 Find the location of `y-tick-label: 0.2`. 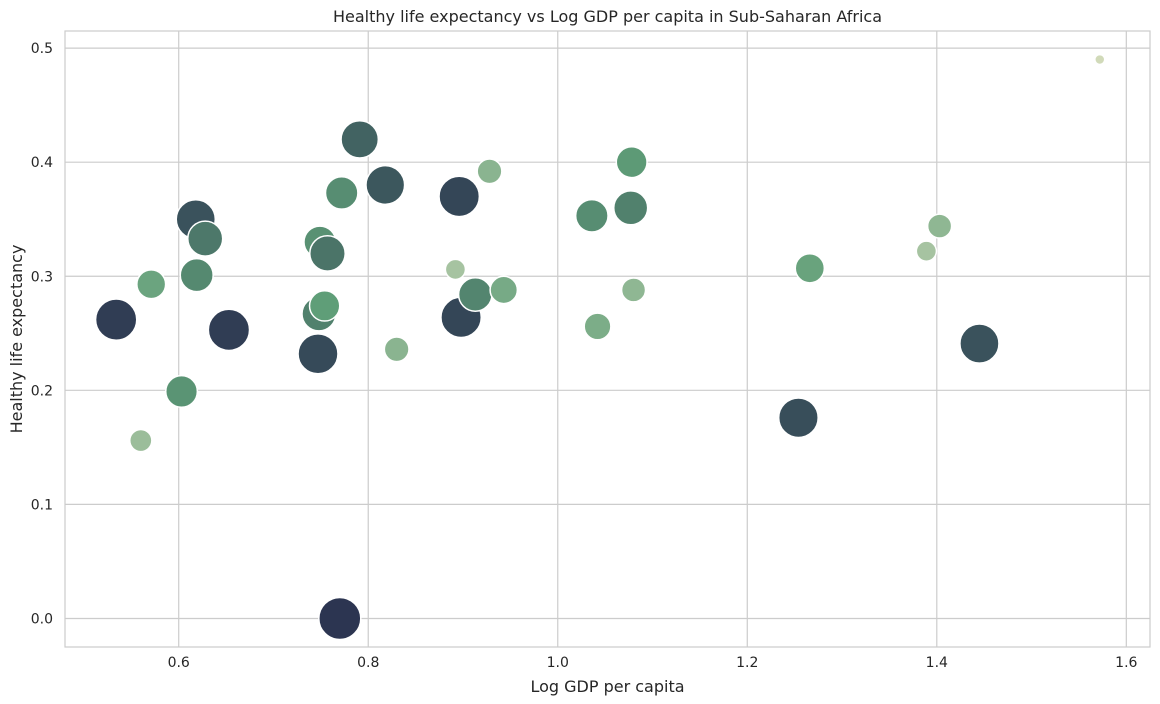

y-tick-label: 0.2 is located at coordinates (42, 391).